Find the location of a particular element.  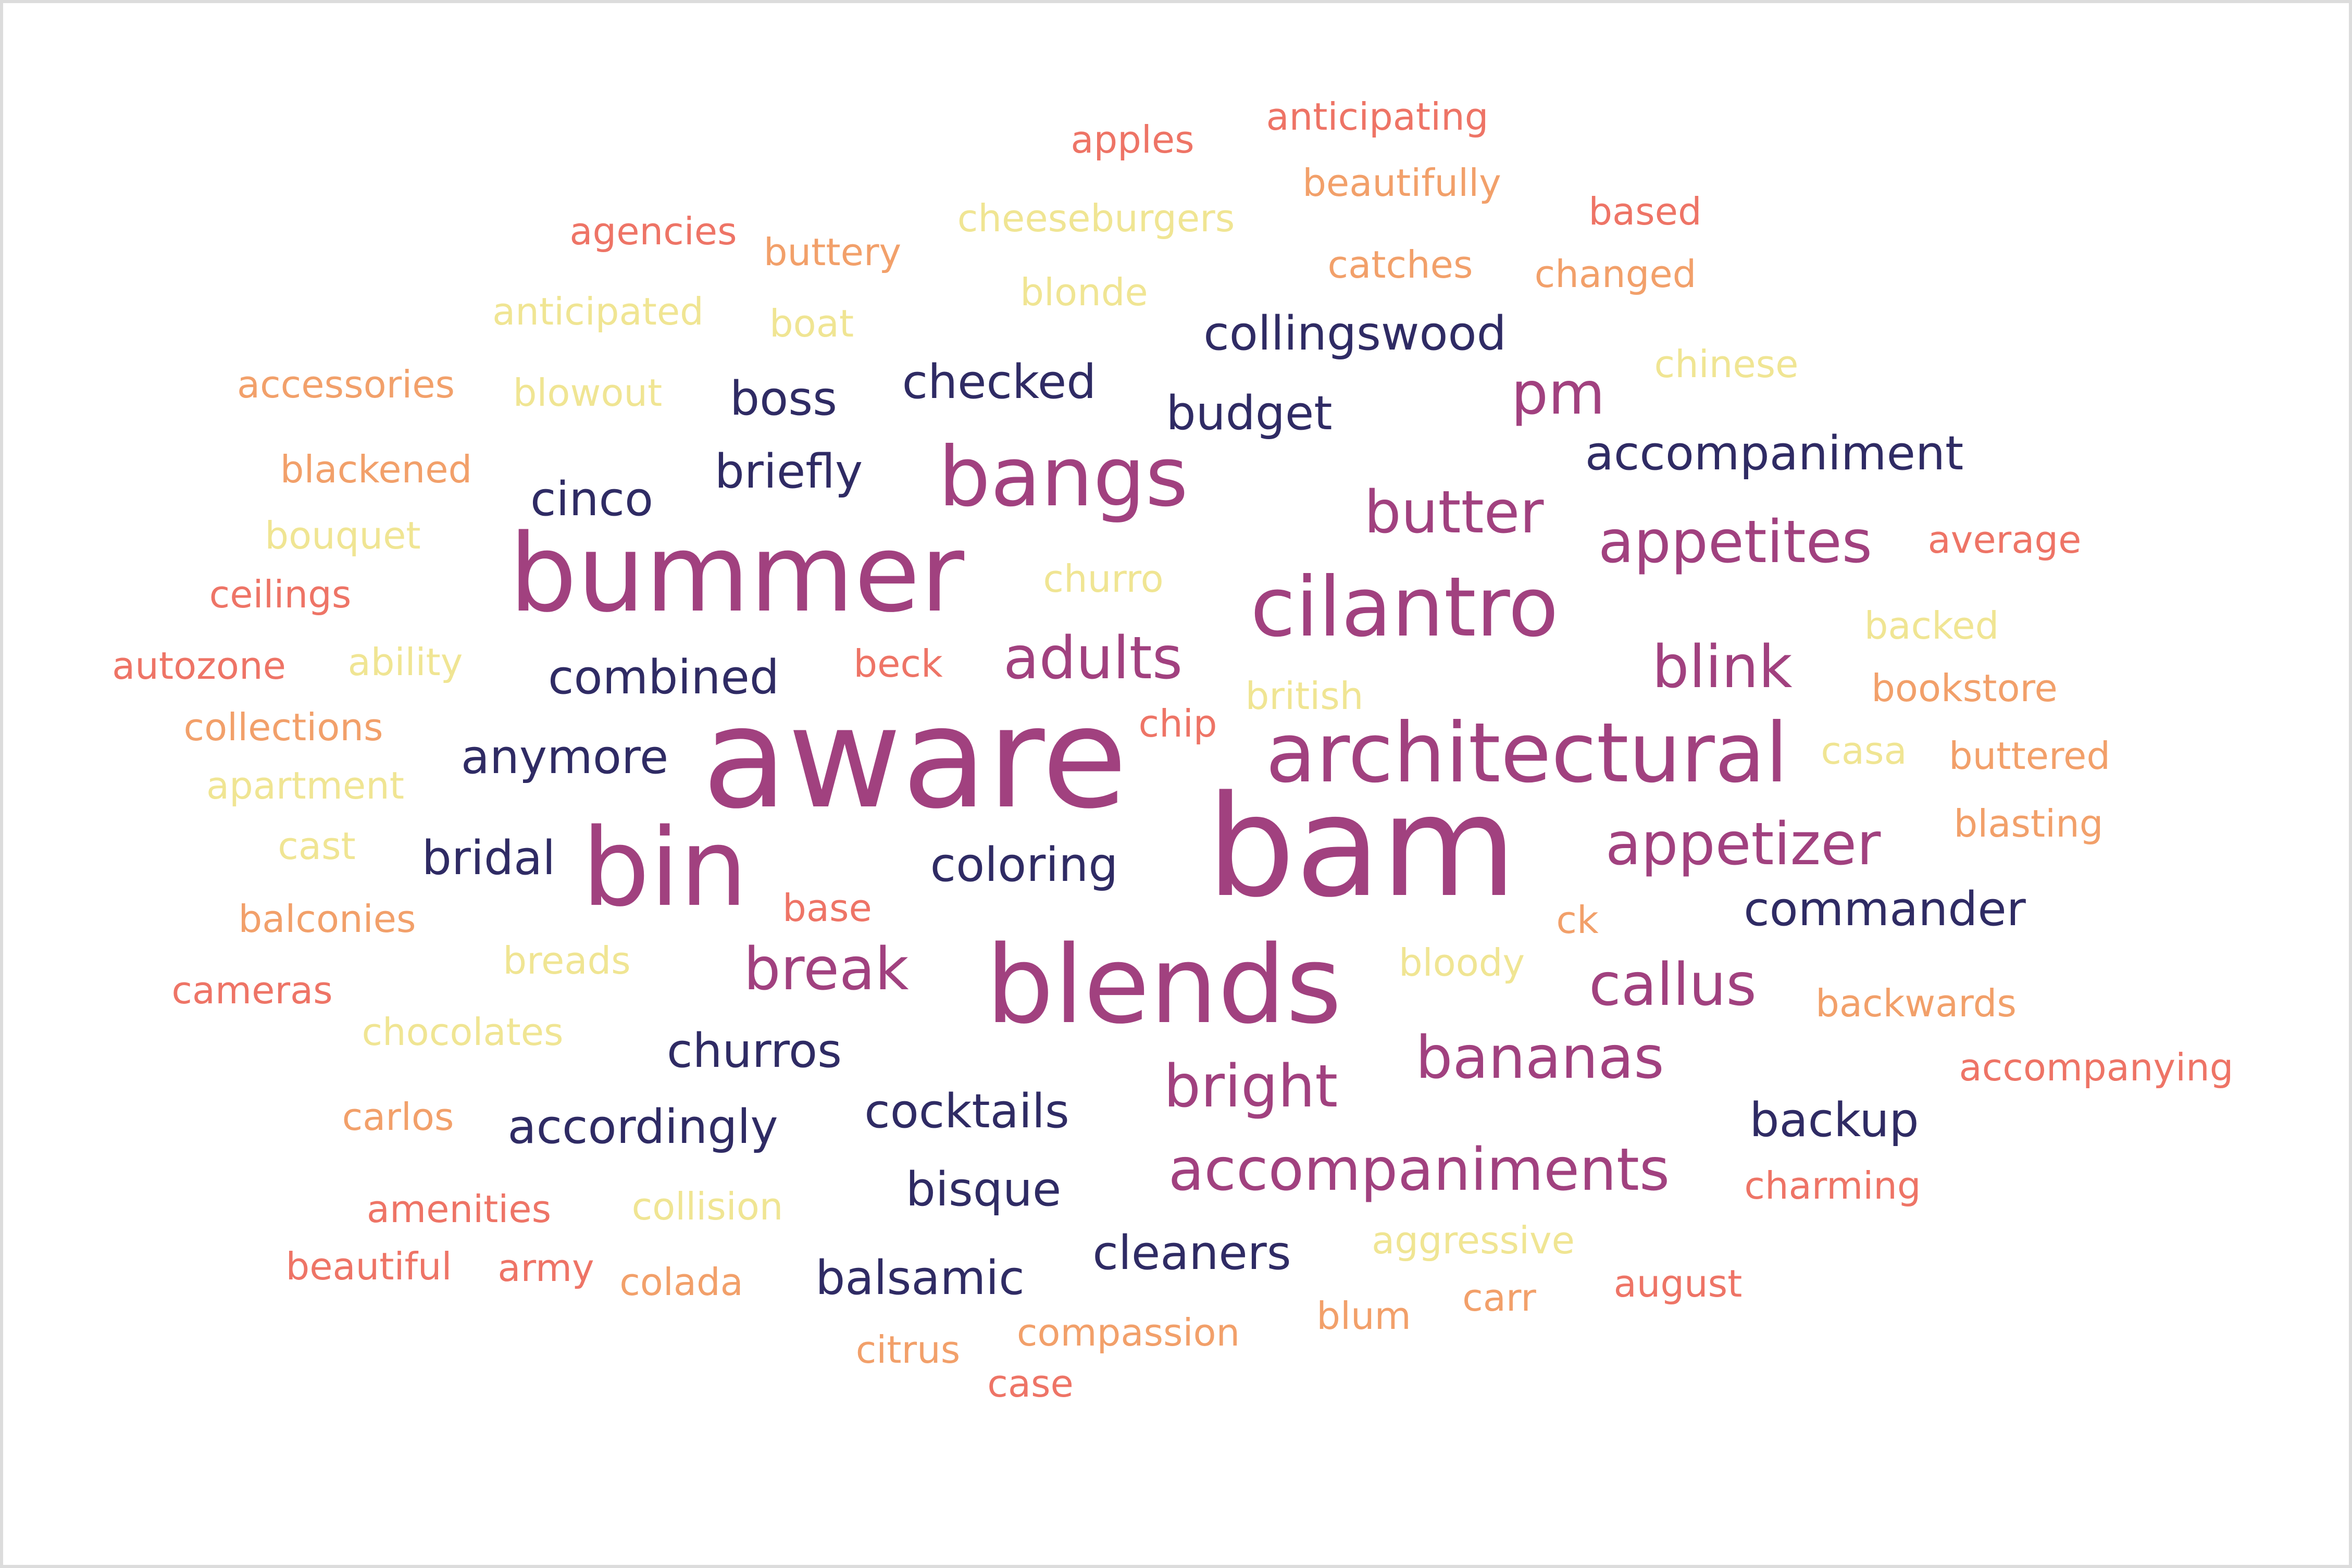

word-budget: budget is located at coordinates (1249, 413).